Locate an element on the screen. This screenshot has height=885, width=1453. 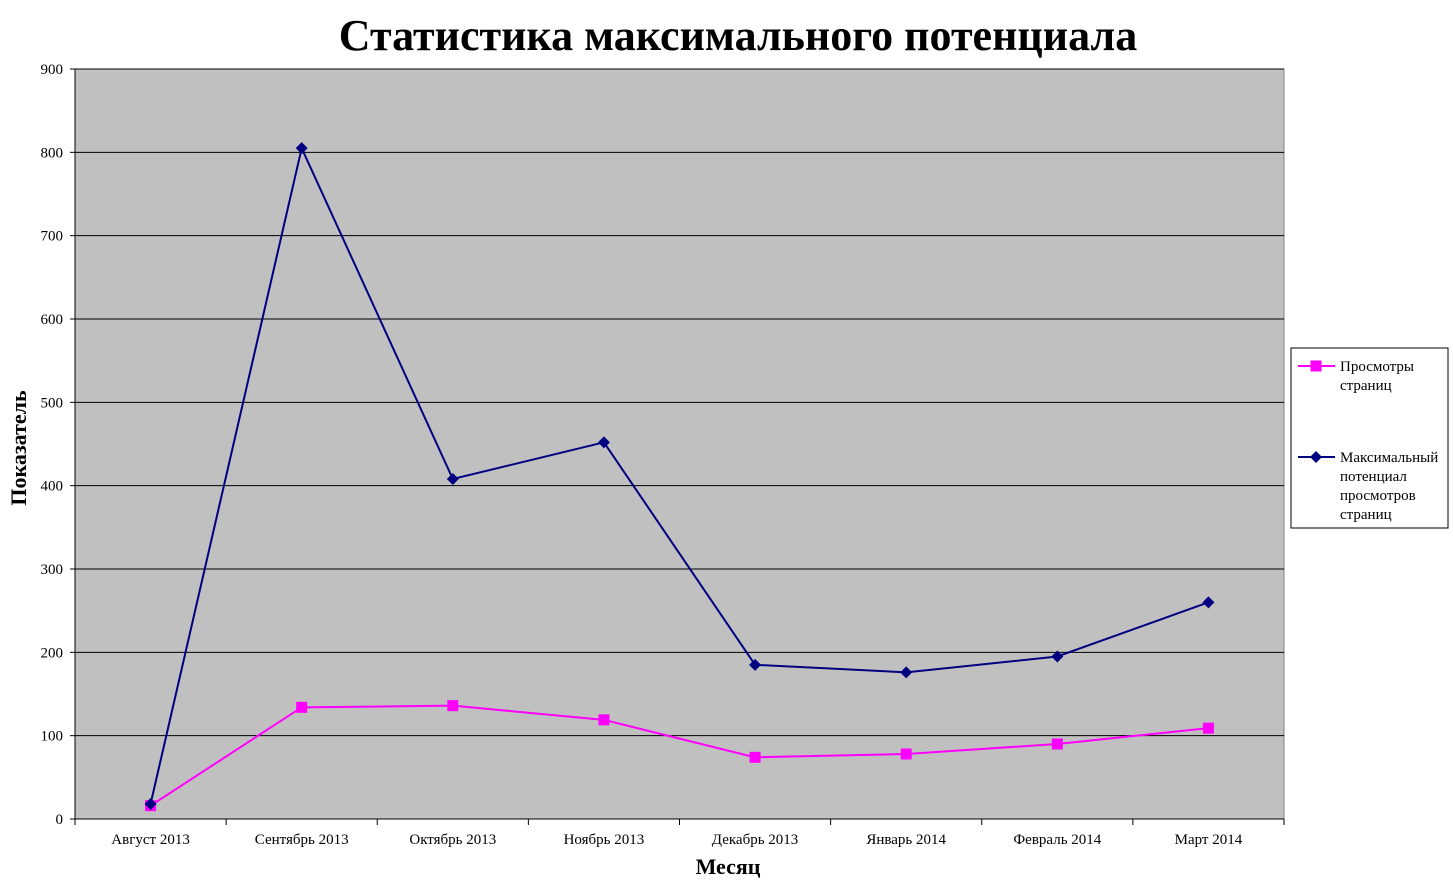
x-tick-label: Август 2013 is located at coordinates (150, 840).